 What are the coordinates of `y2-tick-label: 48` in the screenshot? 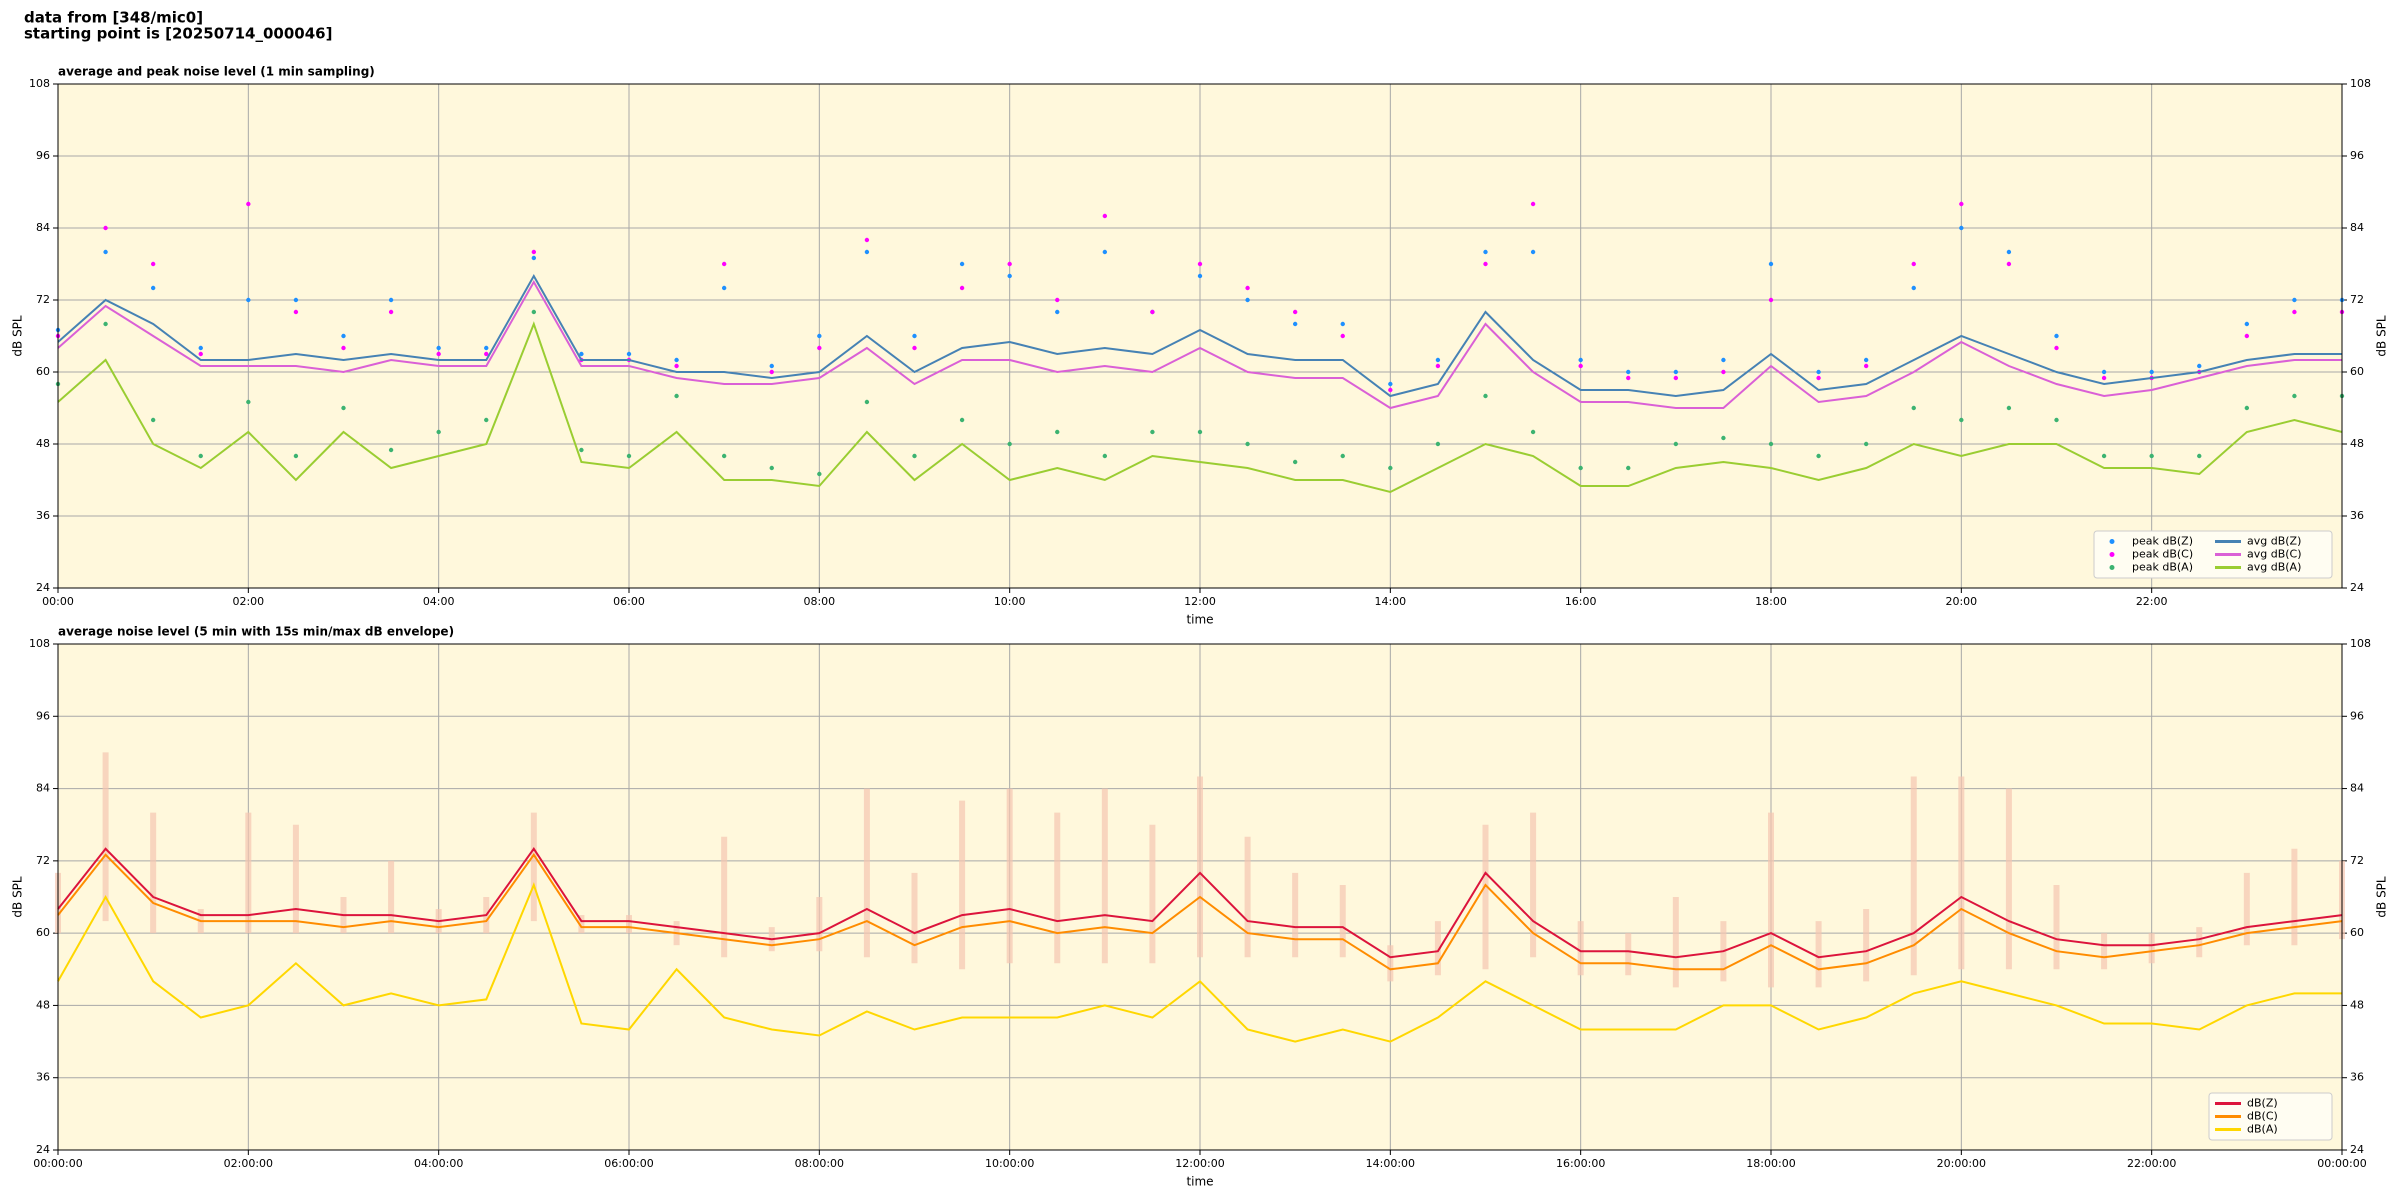 It's located at (2357, 1004).